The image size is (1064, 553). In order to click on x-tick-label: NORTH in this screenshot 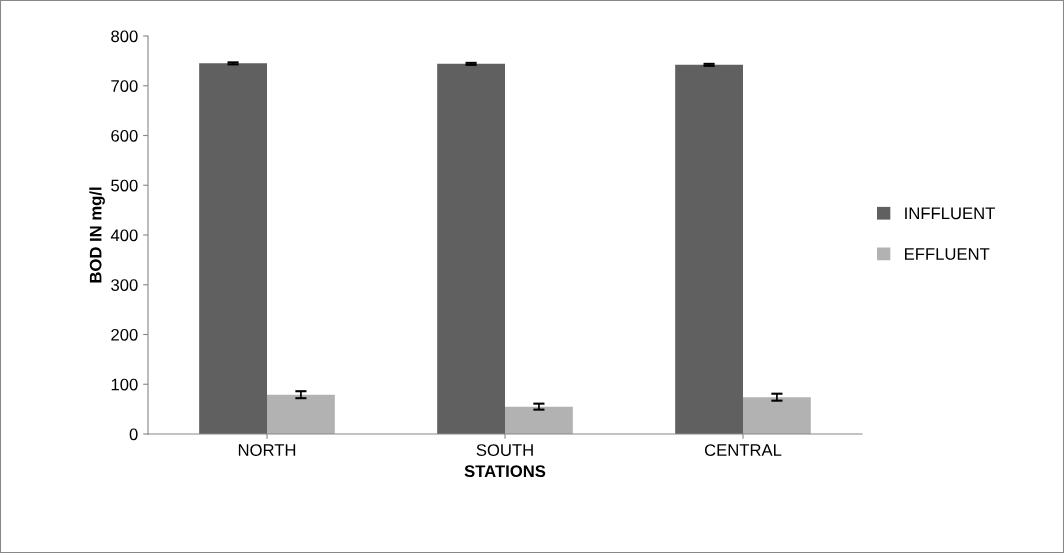, I will do `click(267, 450)`.